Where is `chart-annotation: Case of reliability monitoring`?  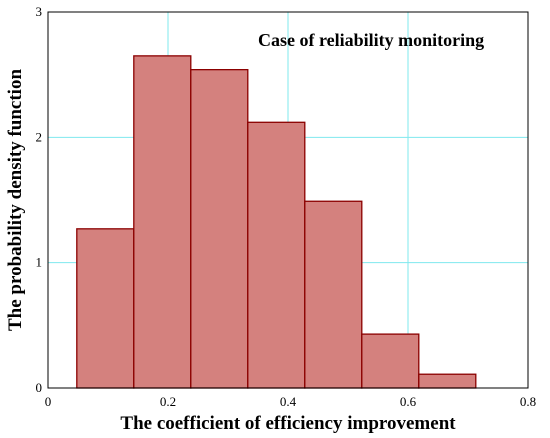 chart-annotation: Case of reliability monitoring is located at coordinates (371, 40).